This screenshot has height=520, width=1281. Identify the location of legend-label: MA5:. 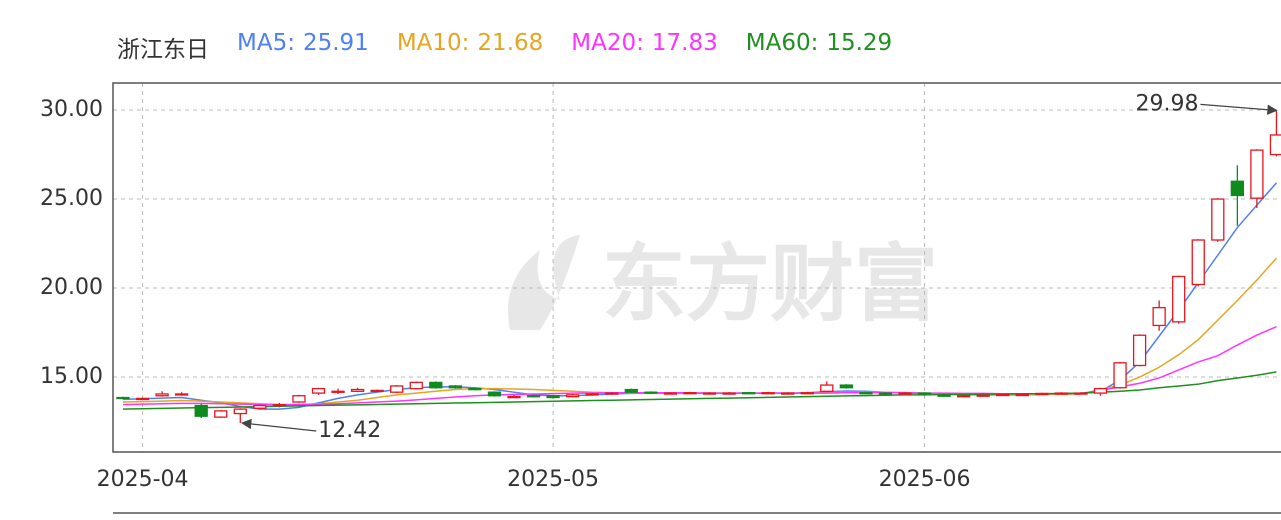
(266, 43).